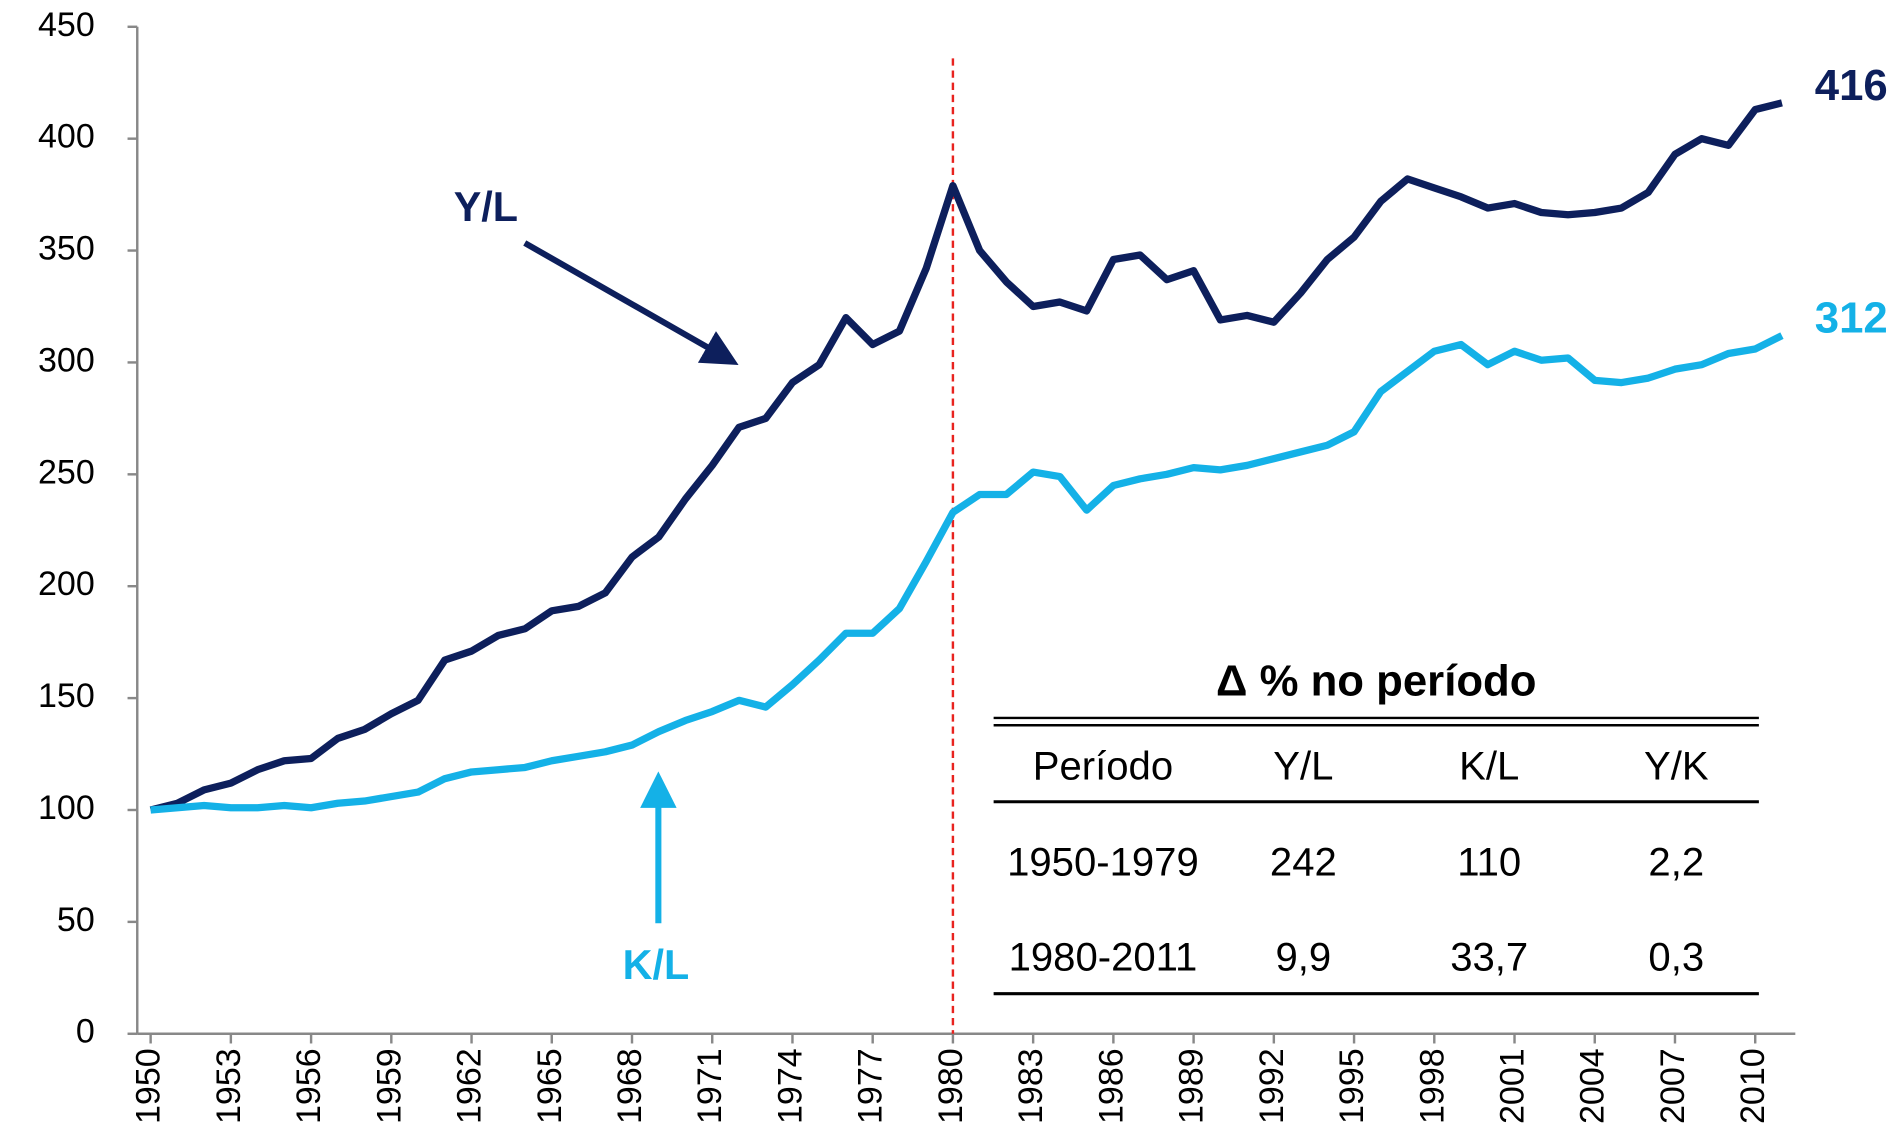 The image size is (1901, 1148). I want to click on x-tick-label: 1986, so click(1111, 1086).